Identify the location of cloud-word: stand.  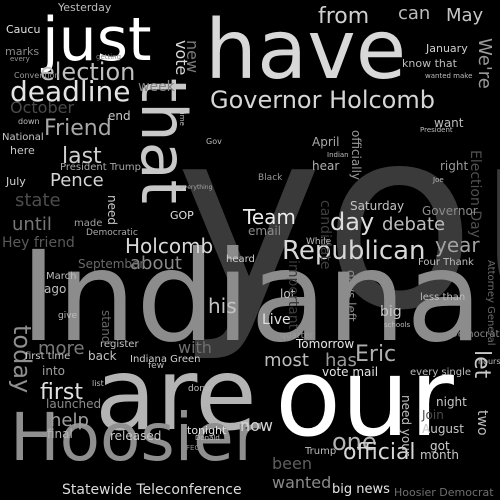
(106, 327).